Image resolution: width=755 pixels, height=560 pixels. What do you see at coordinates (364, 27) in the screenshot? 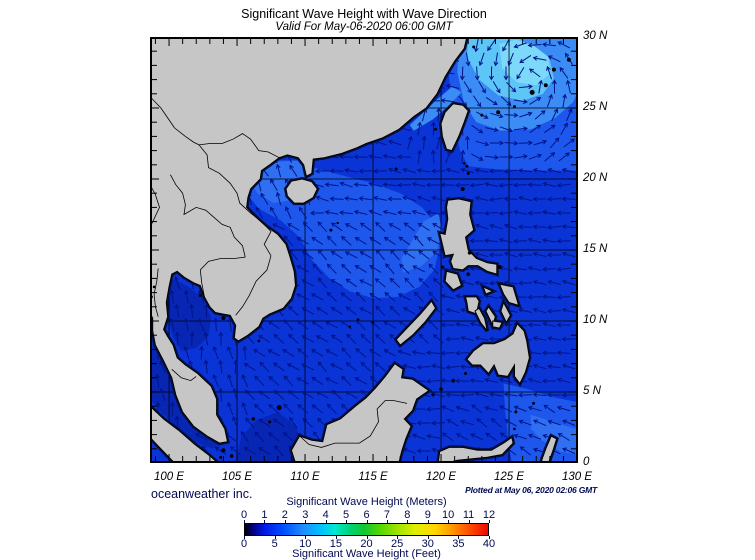
I see `figure-valid-time: Valid For May-06-2020 06:00 GMT` at bounding box center [364, 27].